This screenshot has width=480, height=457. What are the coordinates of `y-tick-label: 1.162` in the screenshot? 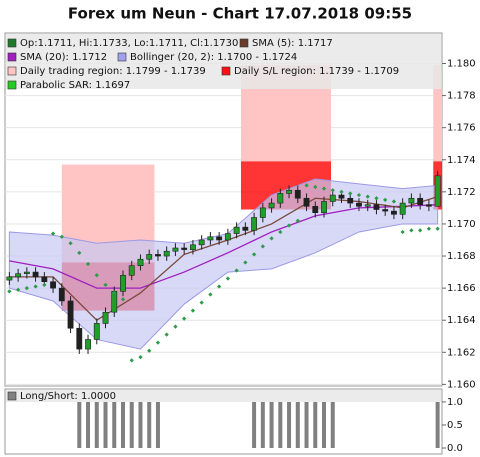 It's located at (461, 352).